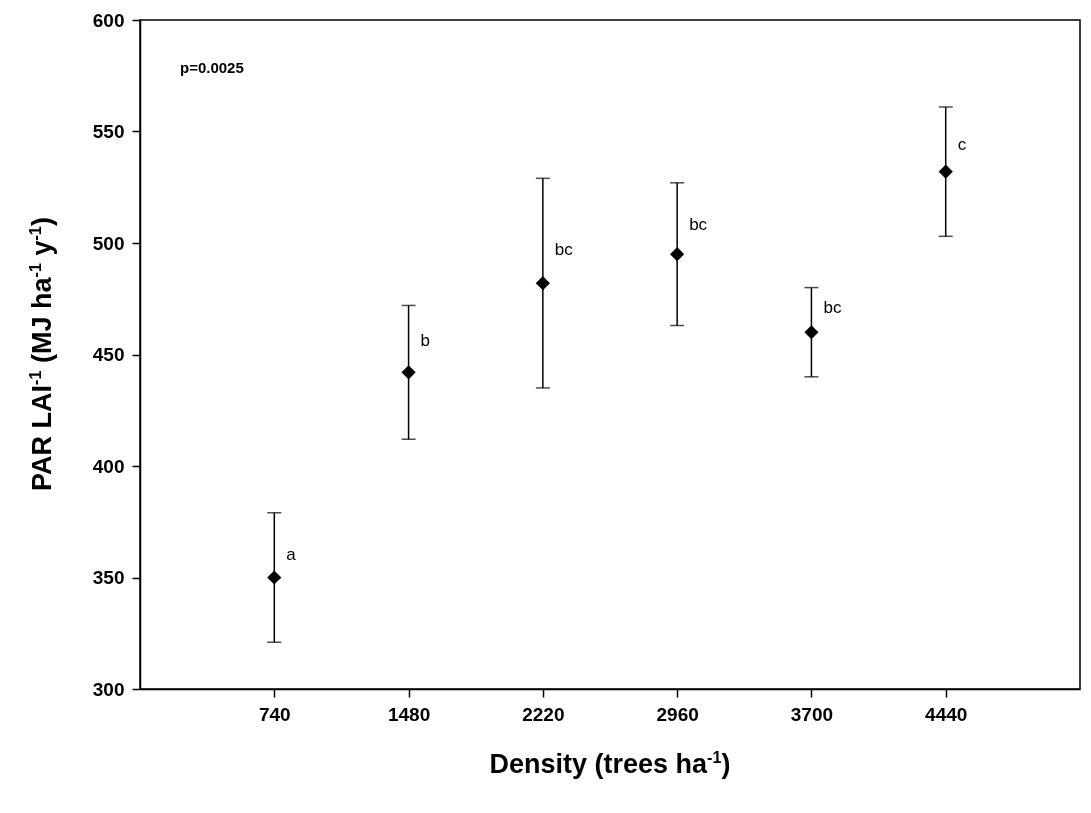  What do you see at coordinates (962, 144) in the screenshot?
I see `annotation: c` at bounding box center [962, 144].